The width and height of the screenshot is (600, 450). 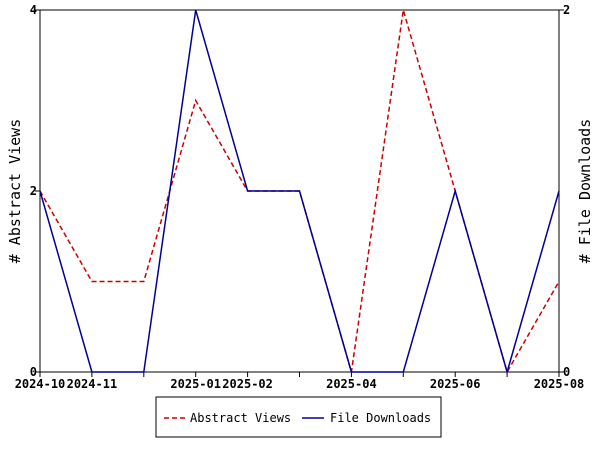 What do you see at coordinates (455, 384) in the screenshot?
I see `x-tick-label: 2025-06` at bounding box center [455, 384].